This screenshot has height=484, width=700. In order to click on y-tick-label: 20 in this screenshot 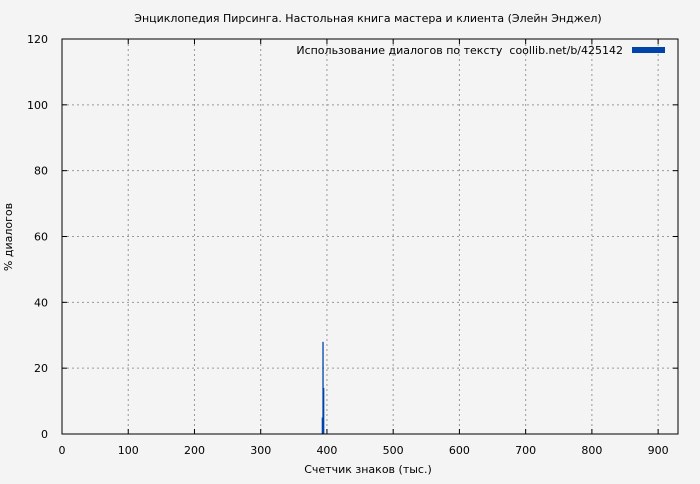, I will do `click(41, 368)`.